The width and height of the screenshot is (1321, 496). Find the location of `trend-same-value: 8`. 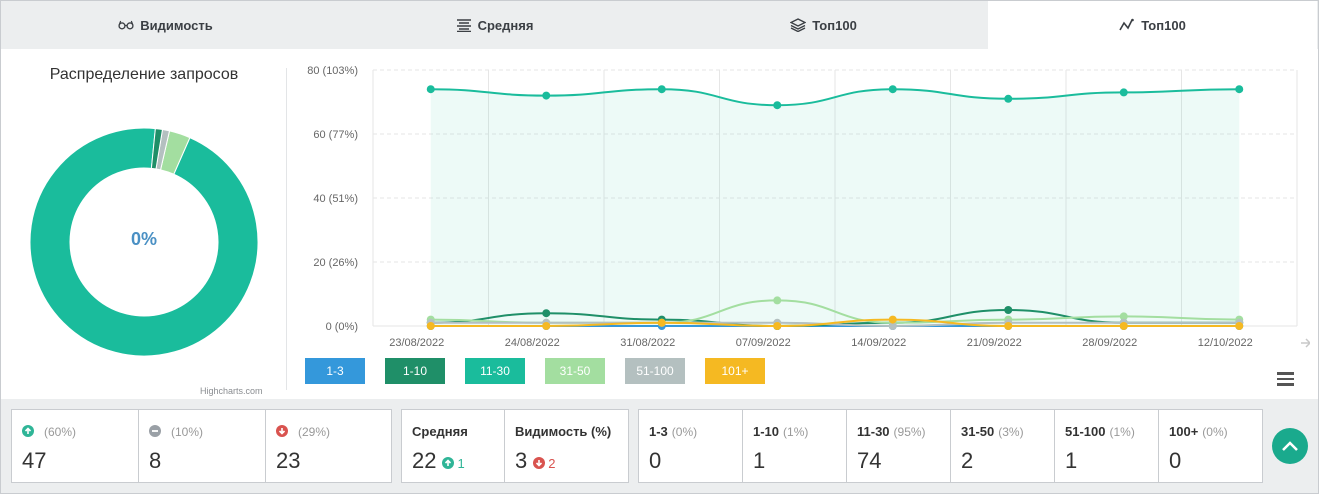

trend-same-value: 8 is located at coordinates (155, 460).